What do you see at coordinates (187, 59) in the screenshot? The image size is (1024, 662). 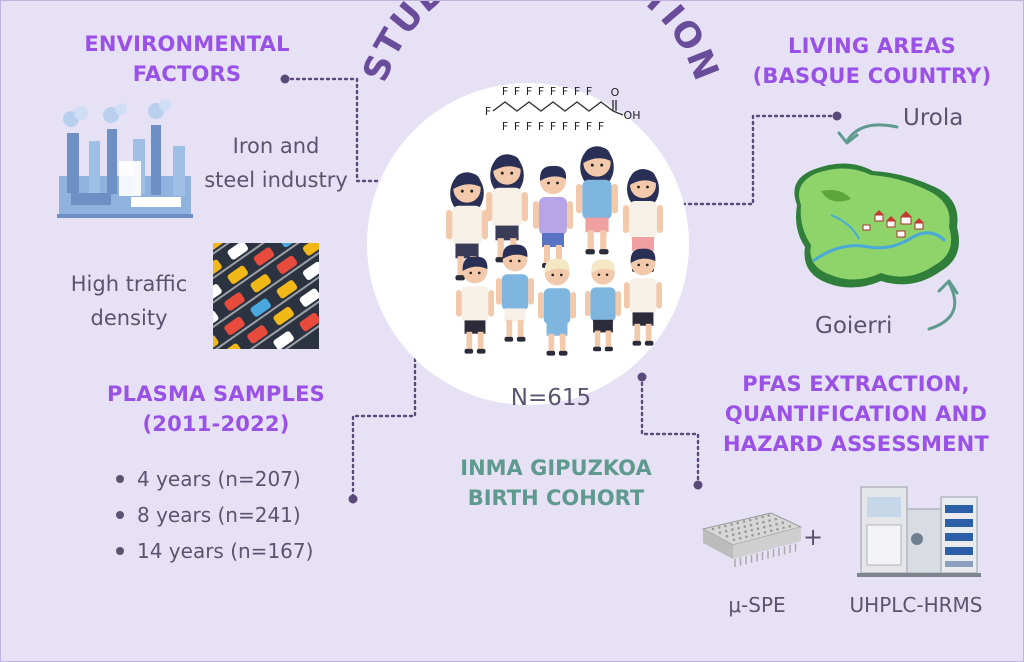 I see `environmental-factors-heading: ENVIRONMENTAL FACTORS` at bounding box center [187, 59].